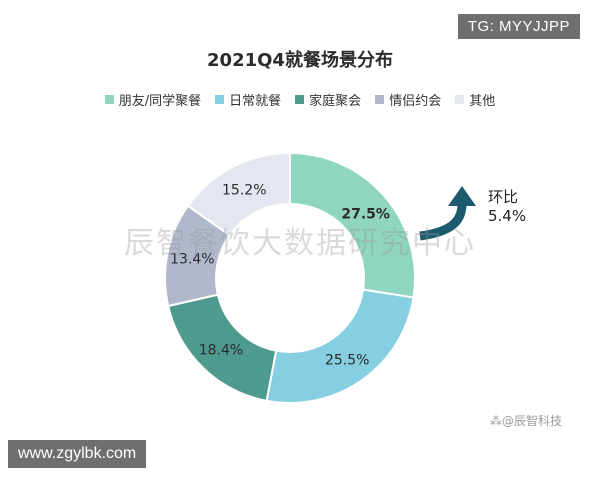 Image resolution: width=600 pixels, height=480 pixels. What do you see at coordinates (380, 99) in the screenshot?
I see `legend-swatch-couple` at bounding box center [380, 99].